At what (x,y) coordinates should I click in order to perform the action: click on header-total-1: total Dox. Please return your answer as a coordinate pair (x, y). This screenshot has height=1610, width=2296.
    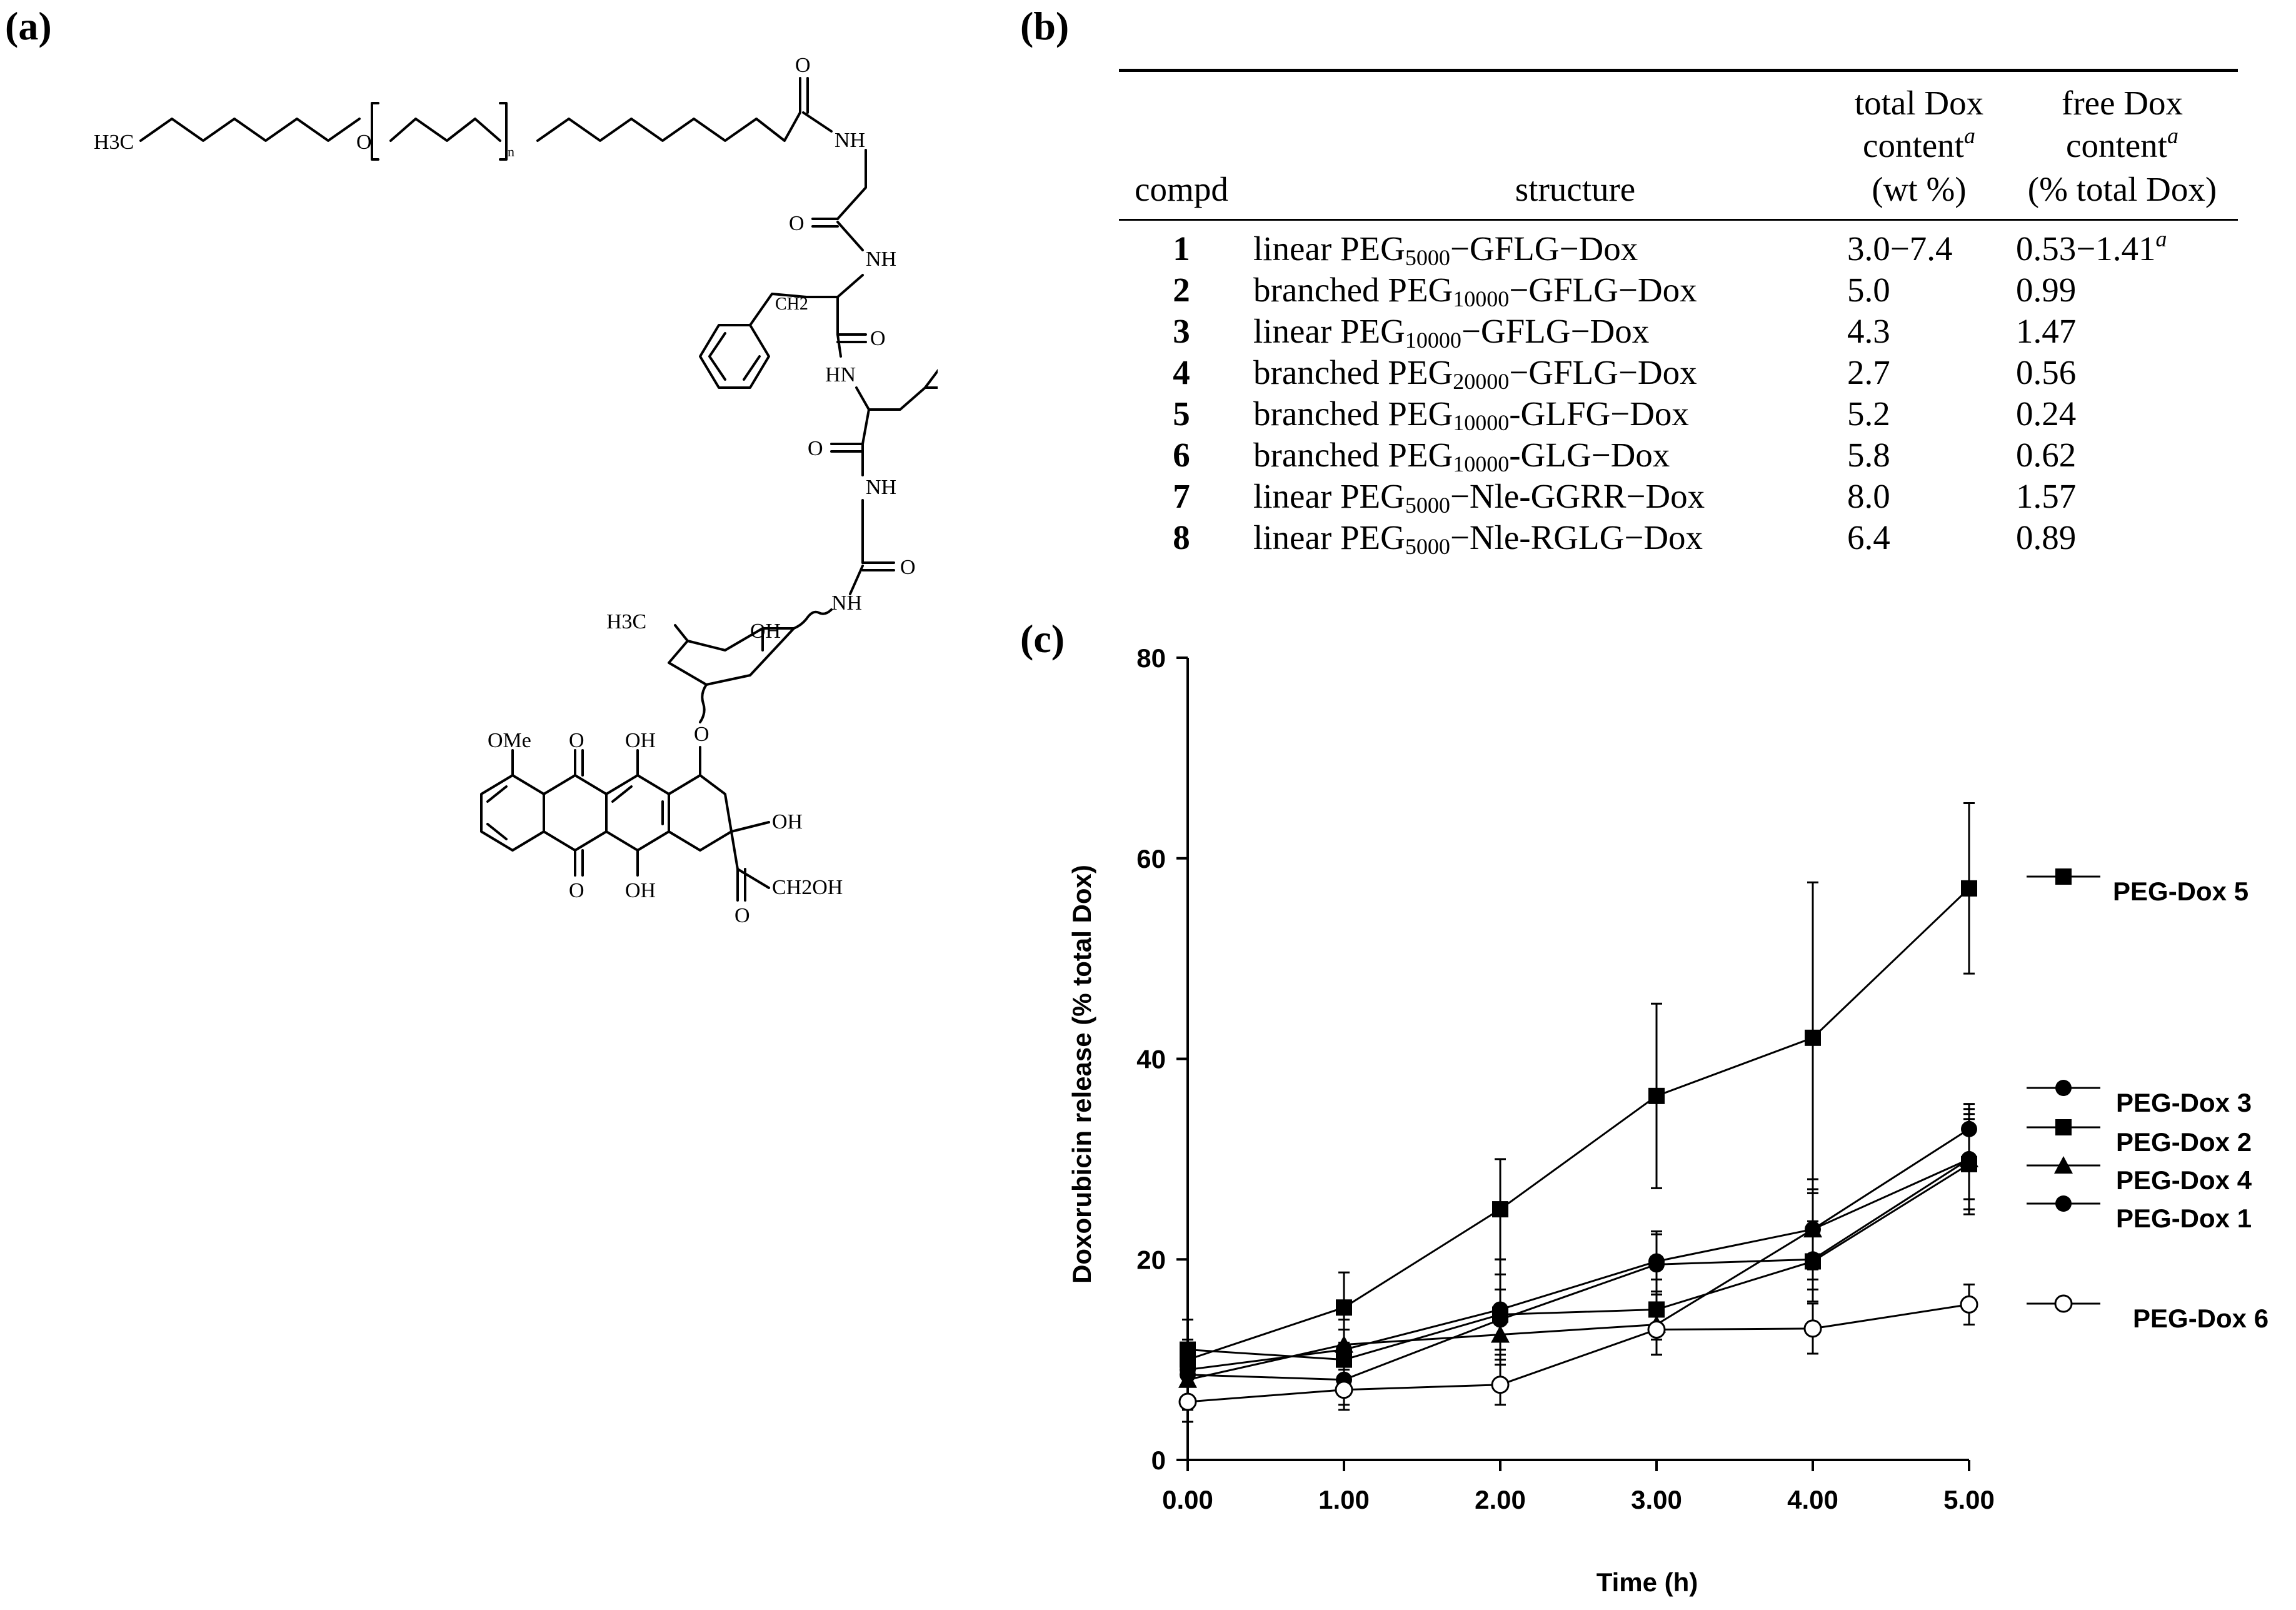
    Looking at the image, I should click on (1919, 103).